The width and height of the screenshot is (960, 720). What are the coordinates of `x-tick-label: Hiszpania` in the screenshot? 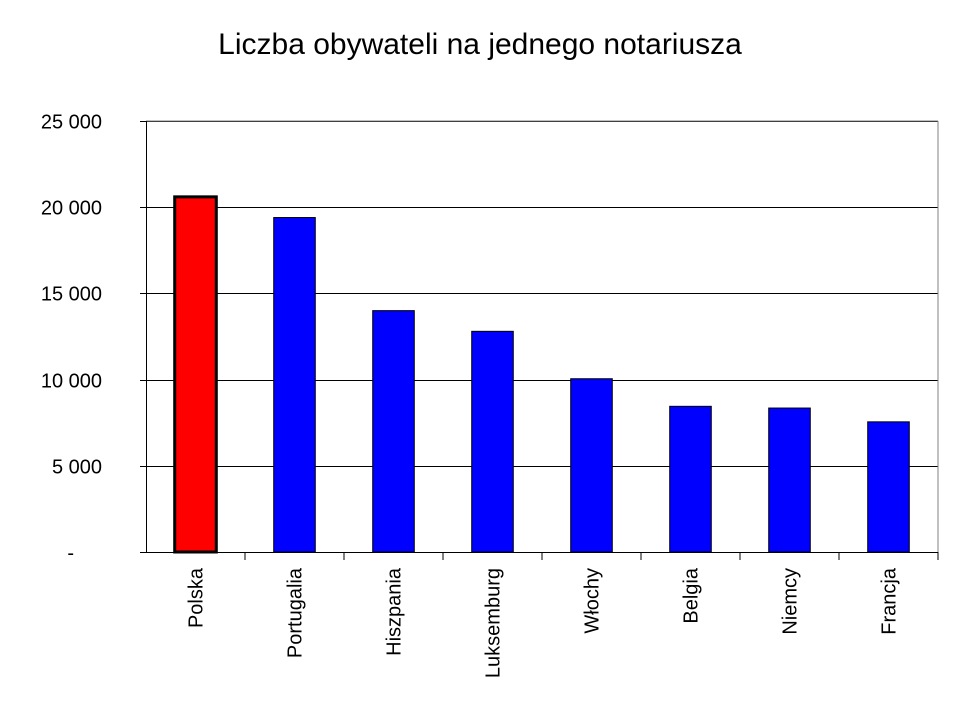 It's located at (395, 611).